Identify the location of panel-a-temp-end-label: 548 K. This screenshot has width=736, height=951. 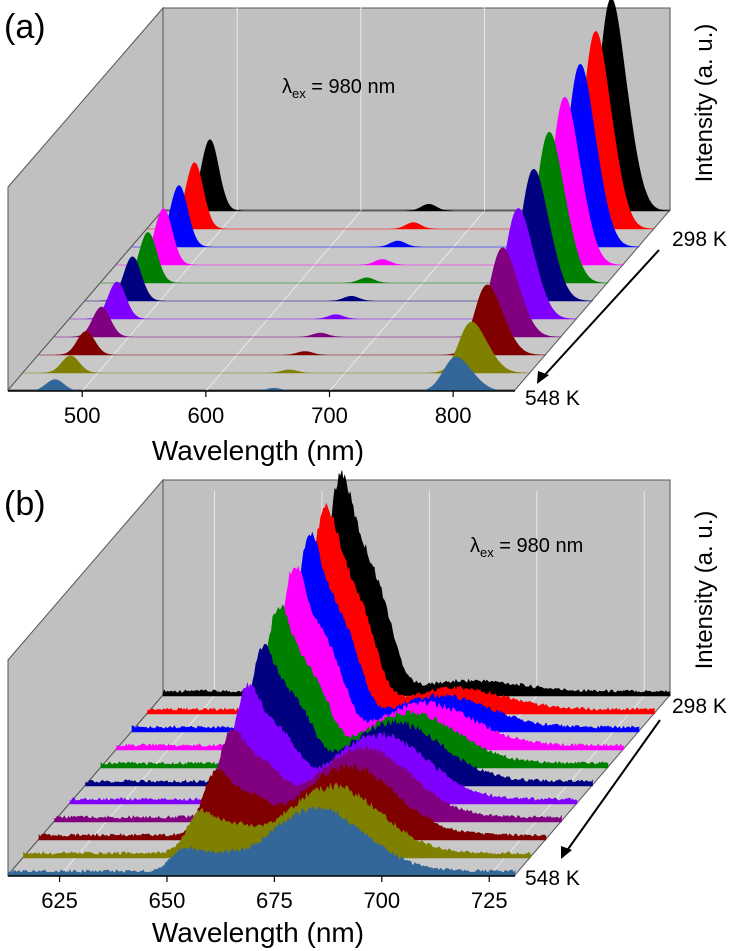
(552, 398).